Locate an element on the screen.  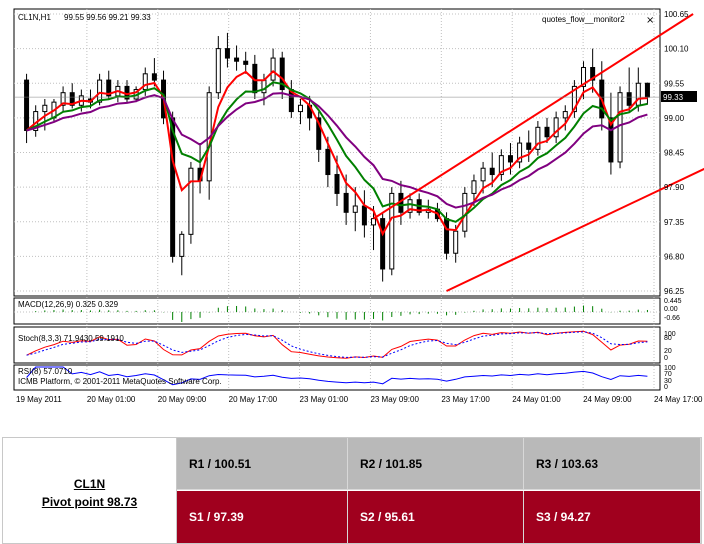
sub-y-tick-label: 20 is located at coordinates (668, 351).